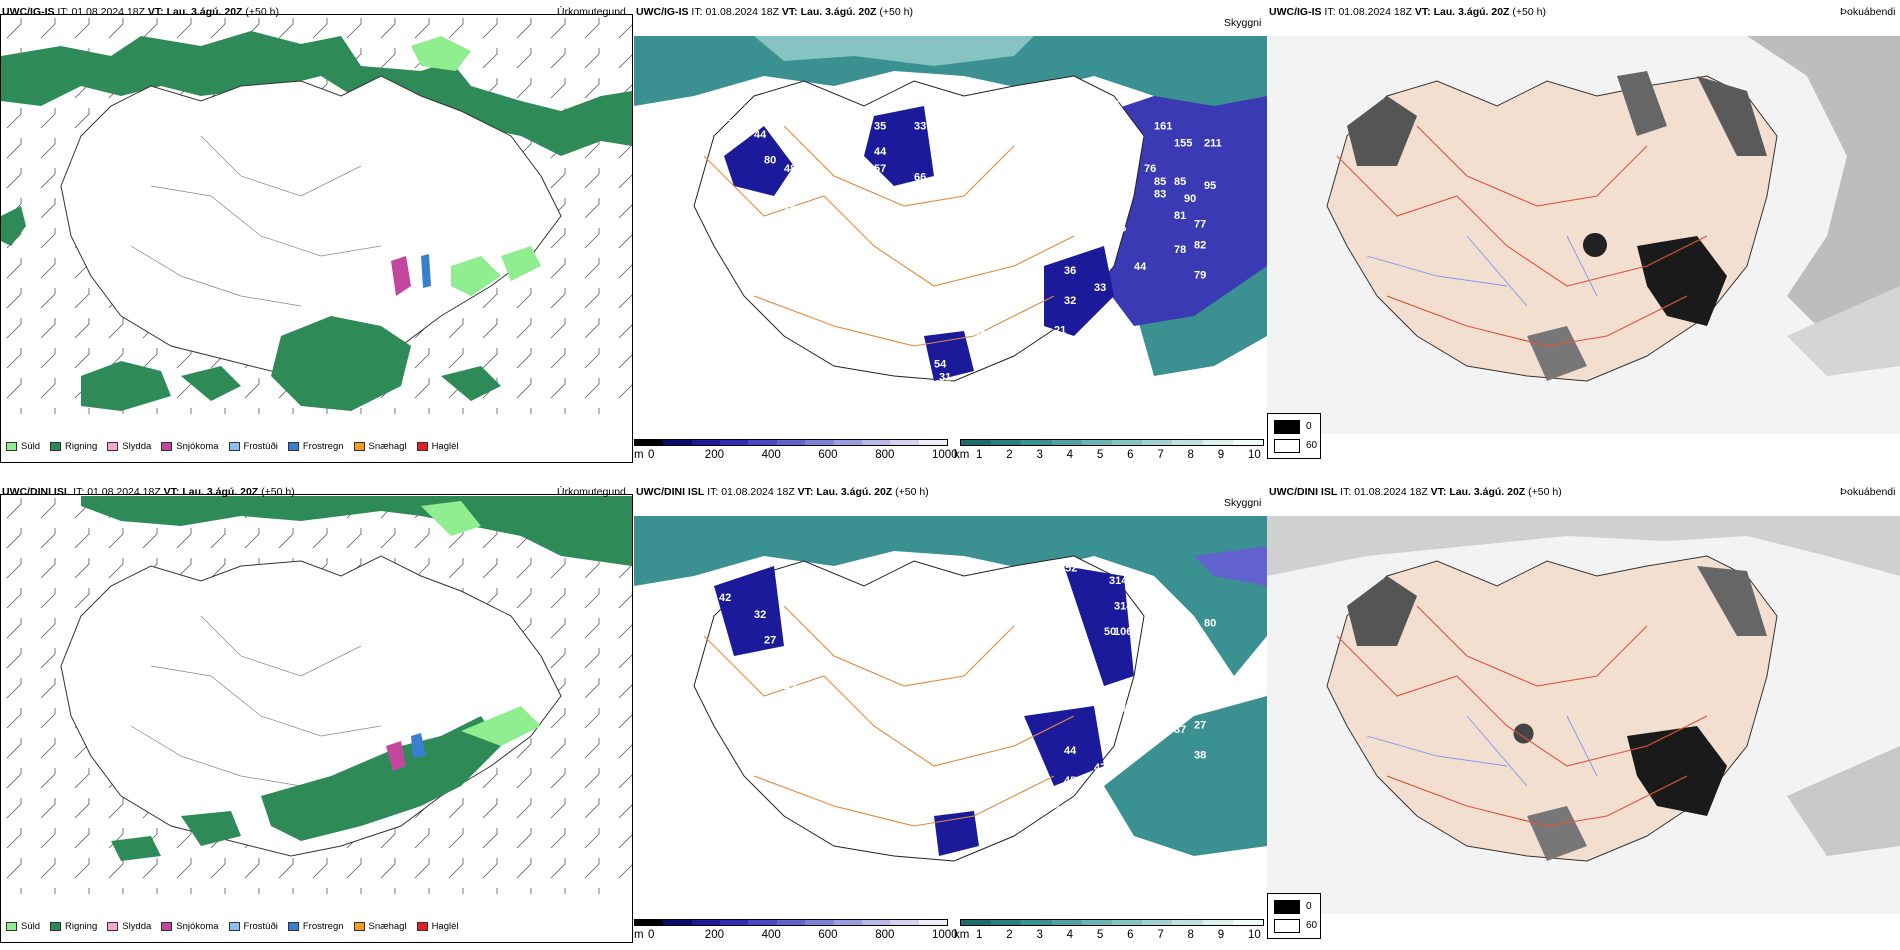  What do you see at coordinates (387, 926) in the screenshot?
I see `legend-label: Snæhagl` at bounding box center [387, 926].